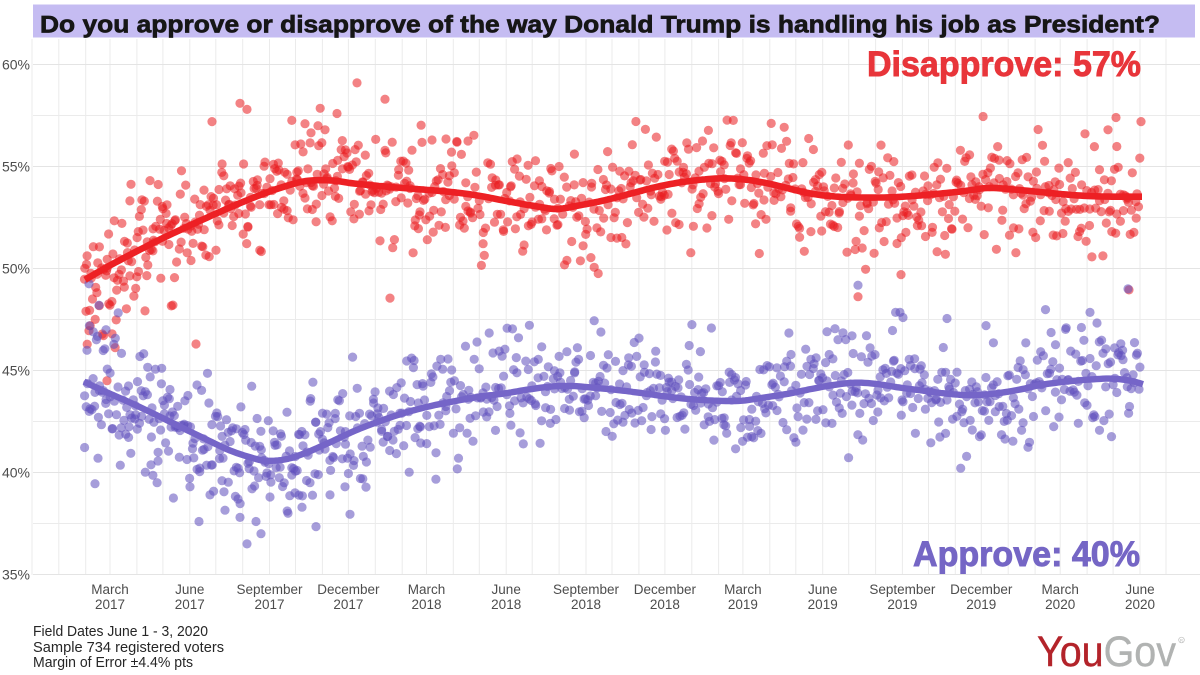 The height and width of the screenshot is (675, 1200). What do you see at coordinates (1004, 64) in the screenshot?
I see `svg-text: Disapprove: 57%` at bounding box center [1004, 64].